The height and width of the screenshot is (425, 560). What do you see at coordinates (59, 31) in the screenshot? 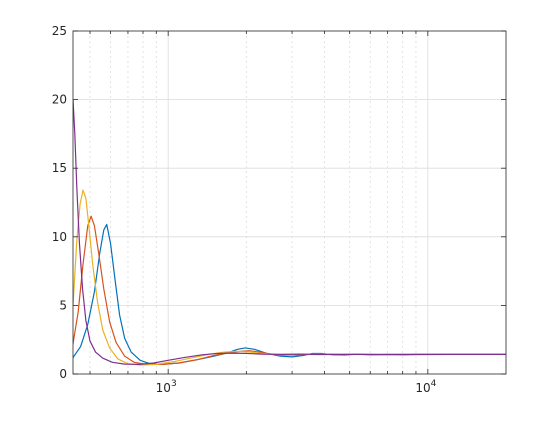
I see `y-tick-label: 25` at bounding box center [59, 31].